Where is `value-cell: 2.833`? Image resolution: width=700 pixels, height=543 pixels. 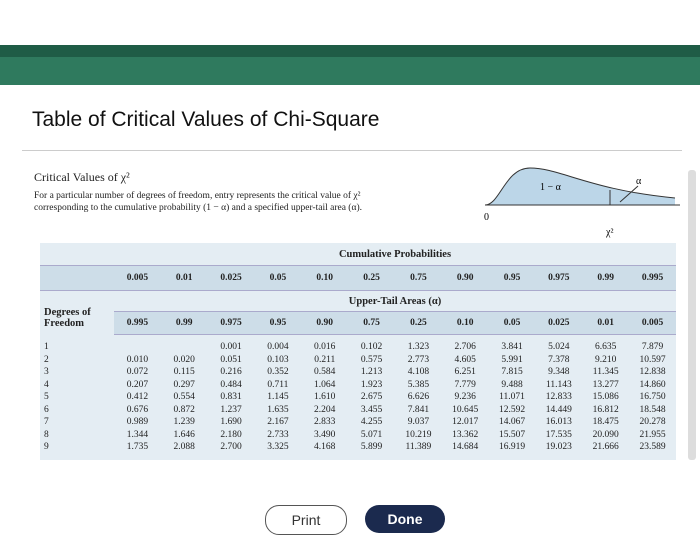 value-cell: 2.833 is located at coordinates (325, 422).